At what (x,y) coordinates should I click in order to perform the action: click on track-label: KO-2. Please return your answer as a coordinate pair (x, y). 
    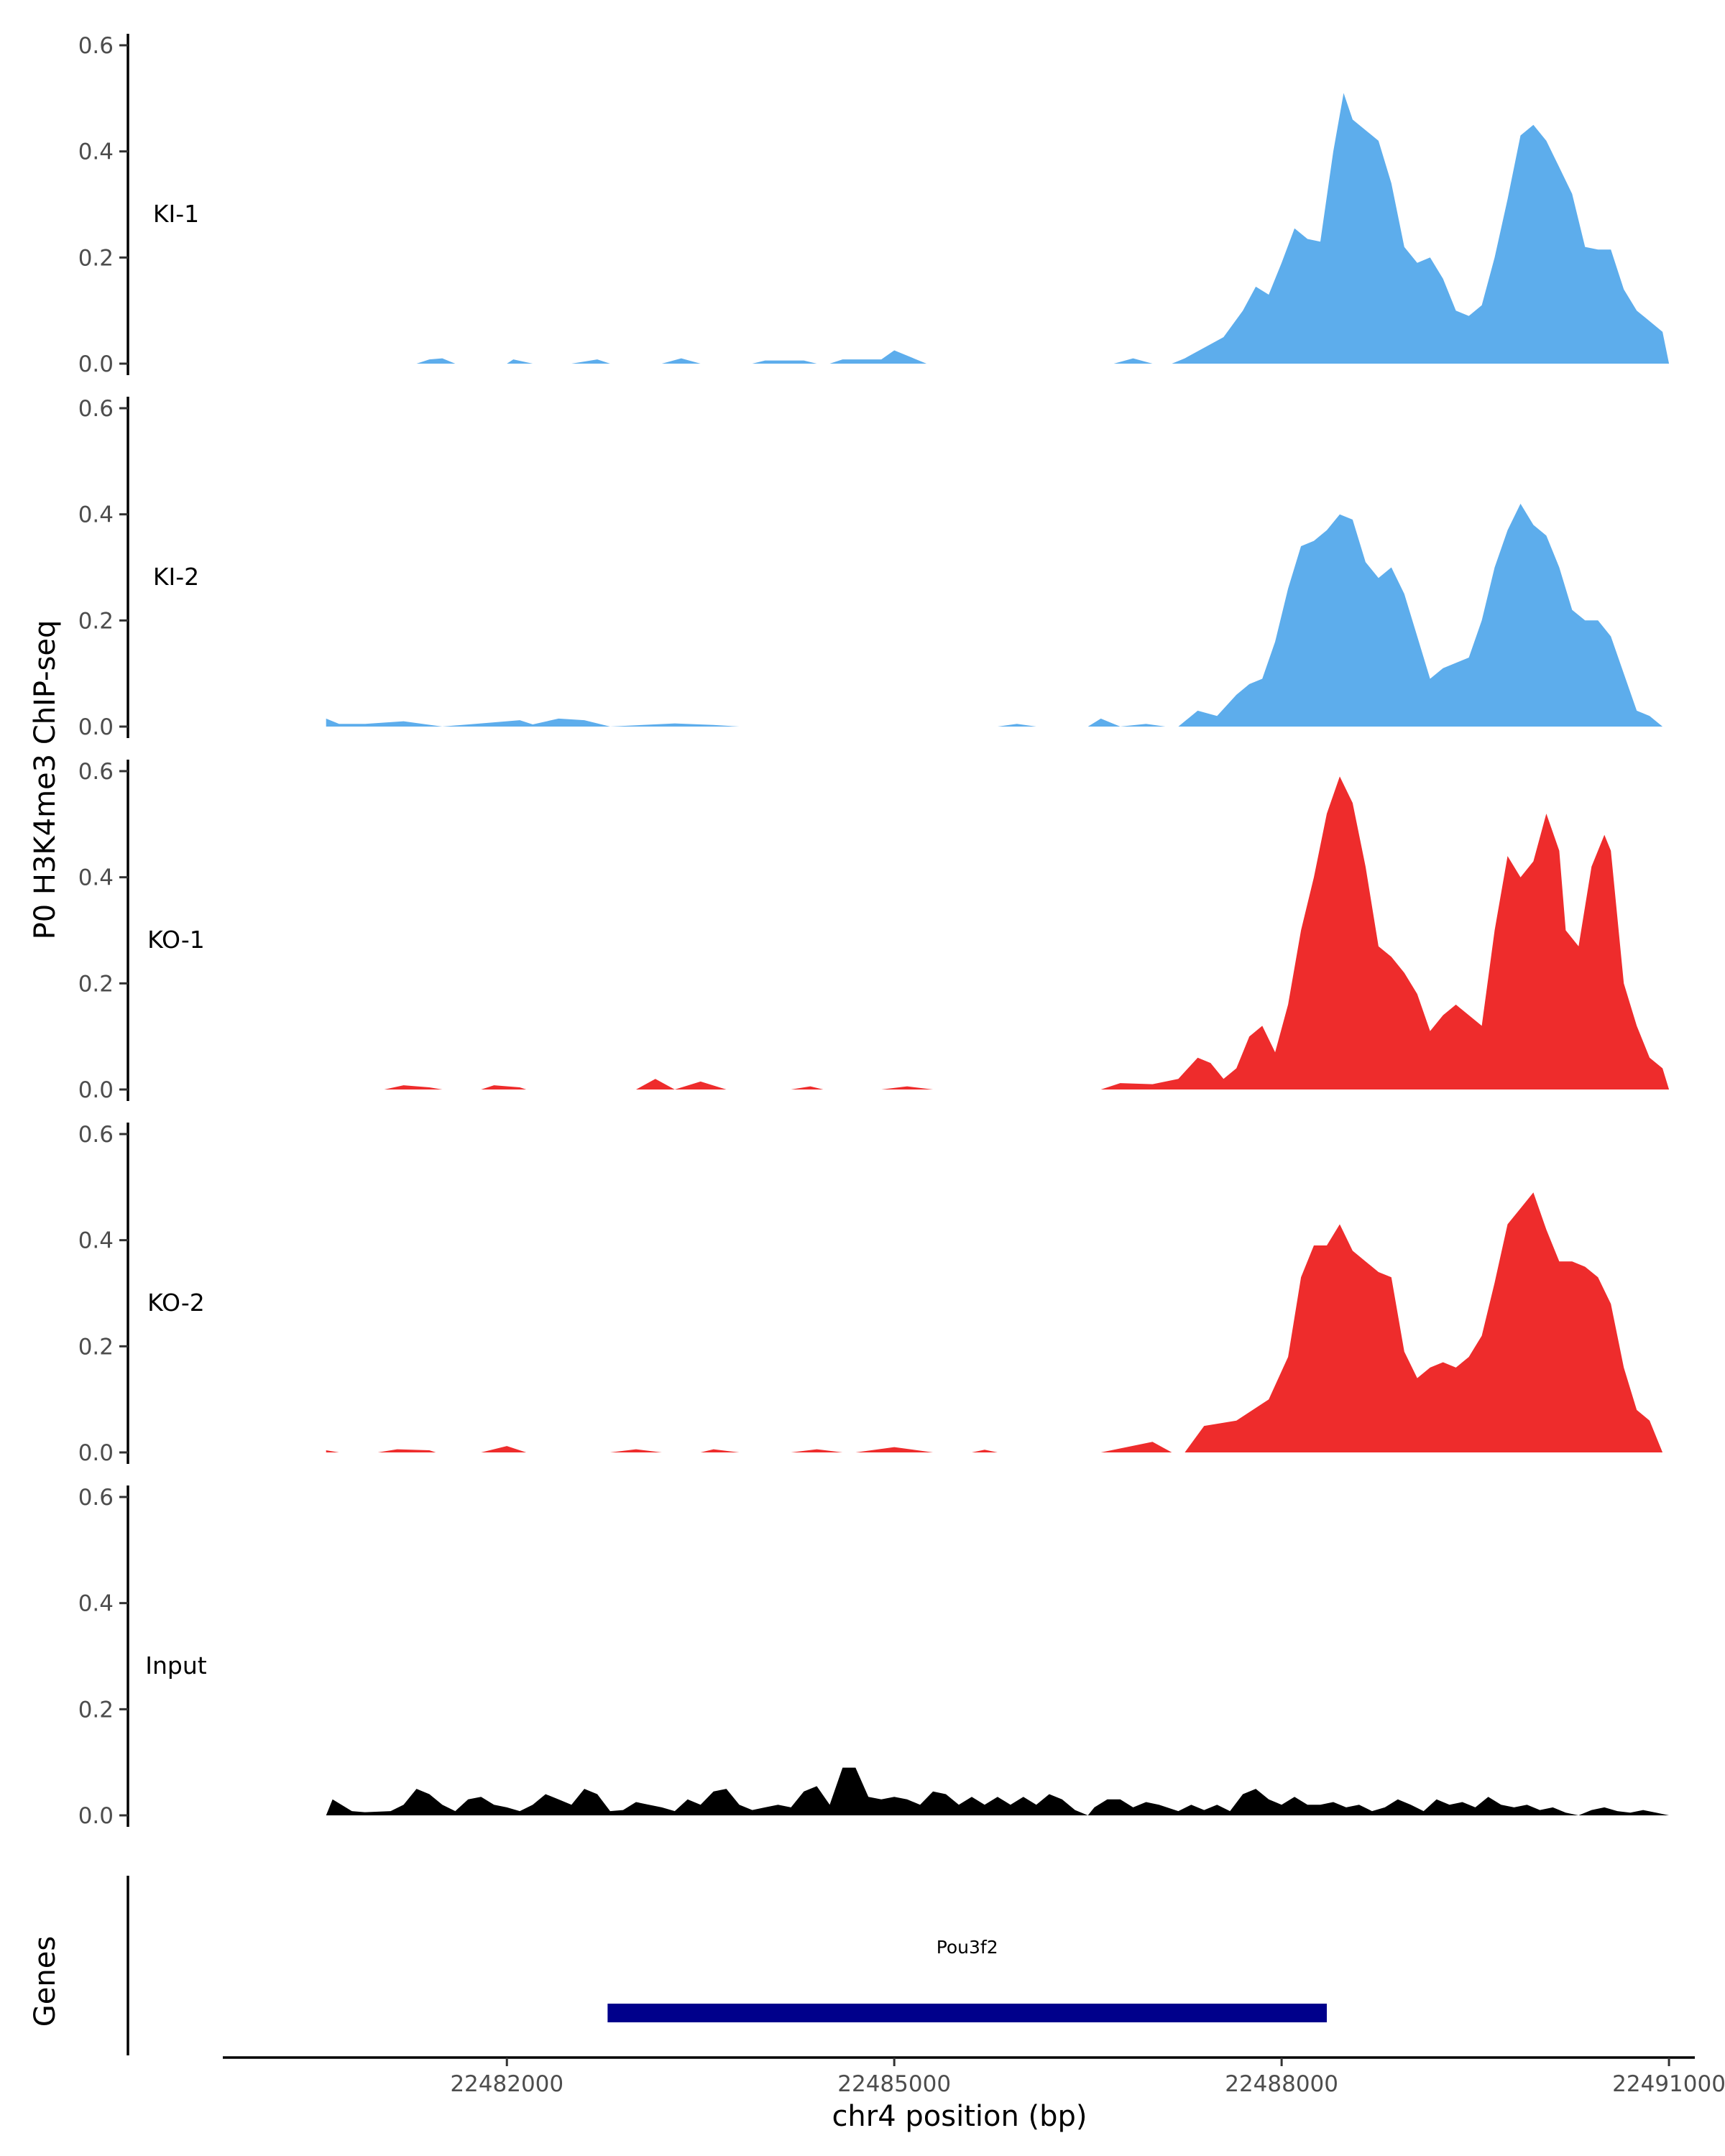
    Looking at the image, I should click on (176, 1303).